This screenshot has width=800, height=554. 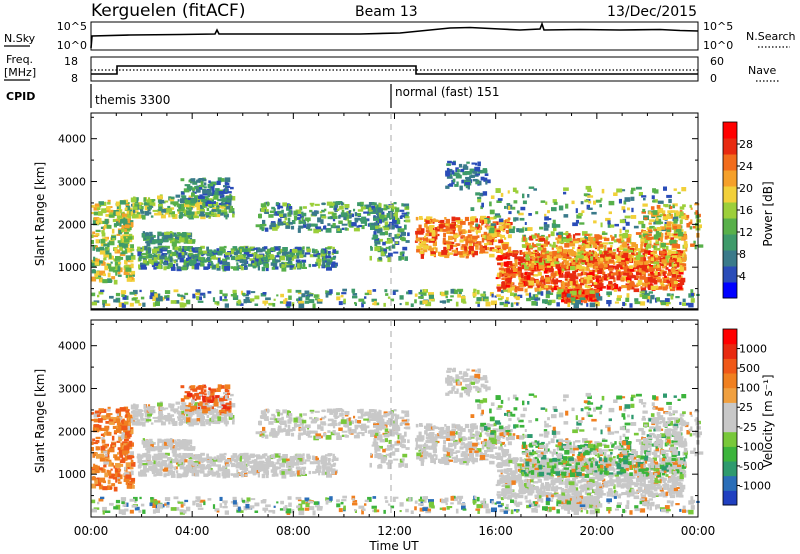 What do you see at coordinates (717, 61) in the screenshot?
I see `nave-right-tick-top: 60` at bounding box center [717, 61].